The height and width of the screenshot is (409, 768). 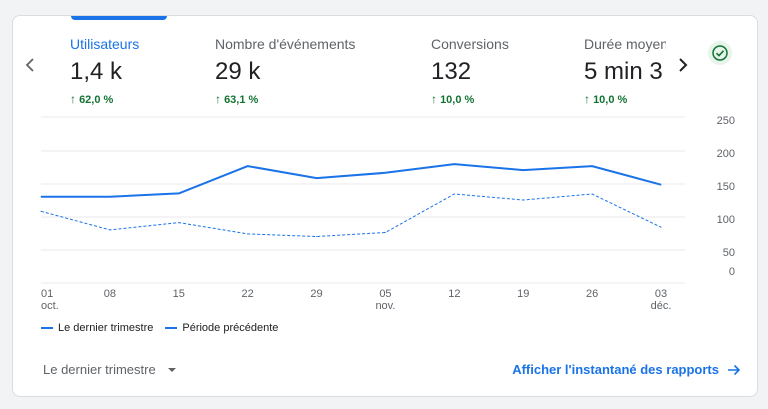 I want to click on x-tick-label: 12, so click(x=454, y=294).